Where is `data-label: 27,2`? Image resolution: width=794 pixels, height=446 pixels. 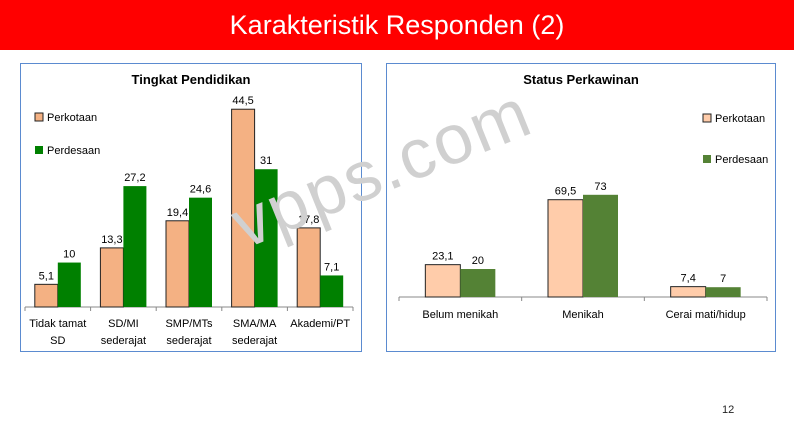 data-label: 27,2 is located at coordinates (134, 178).